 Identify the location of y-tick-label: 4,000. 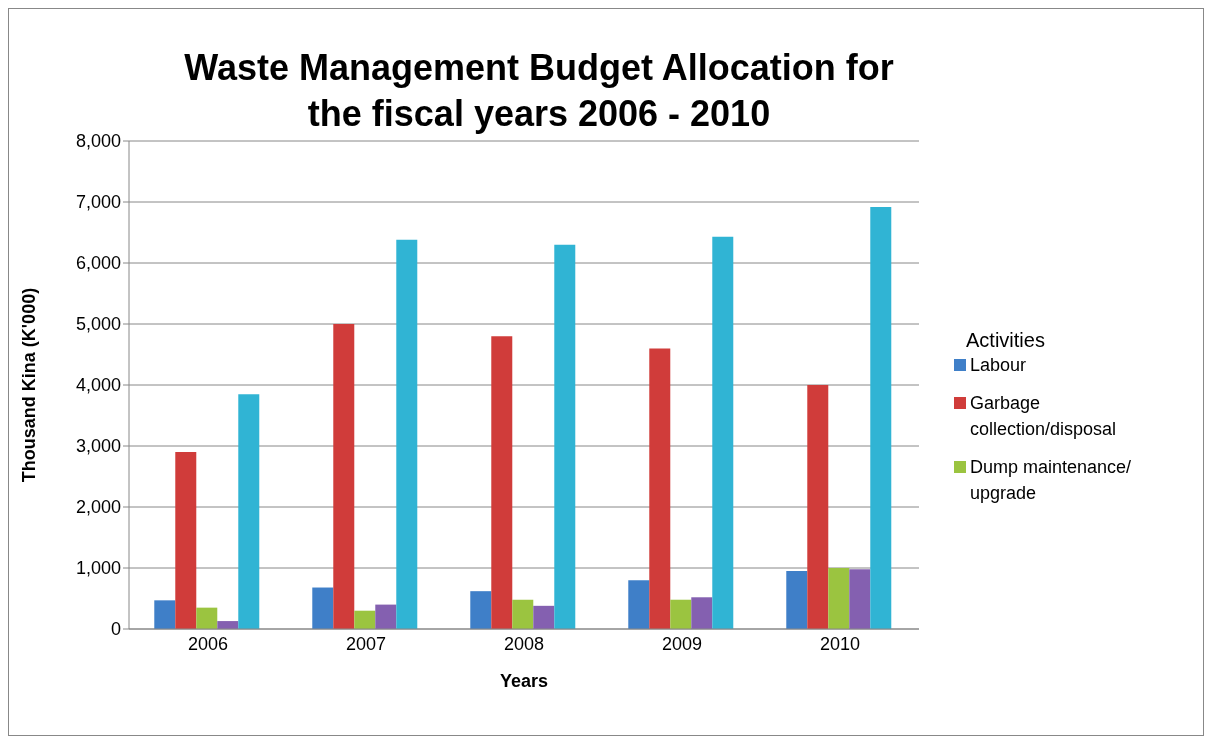
(98, 385).